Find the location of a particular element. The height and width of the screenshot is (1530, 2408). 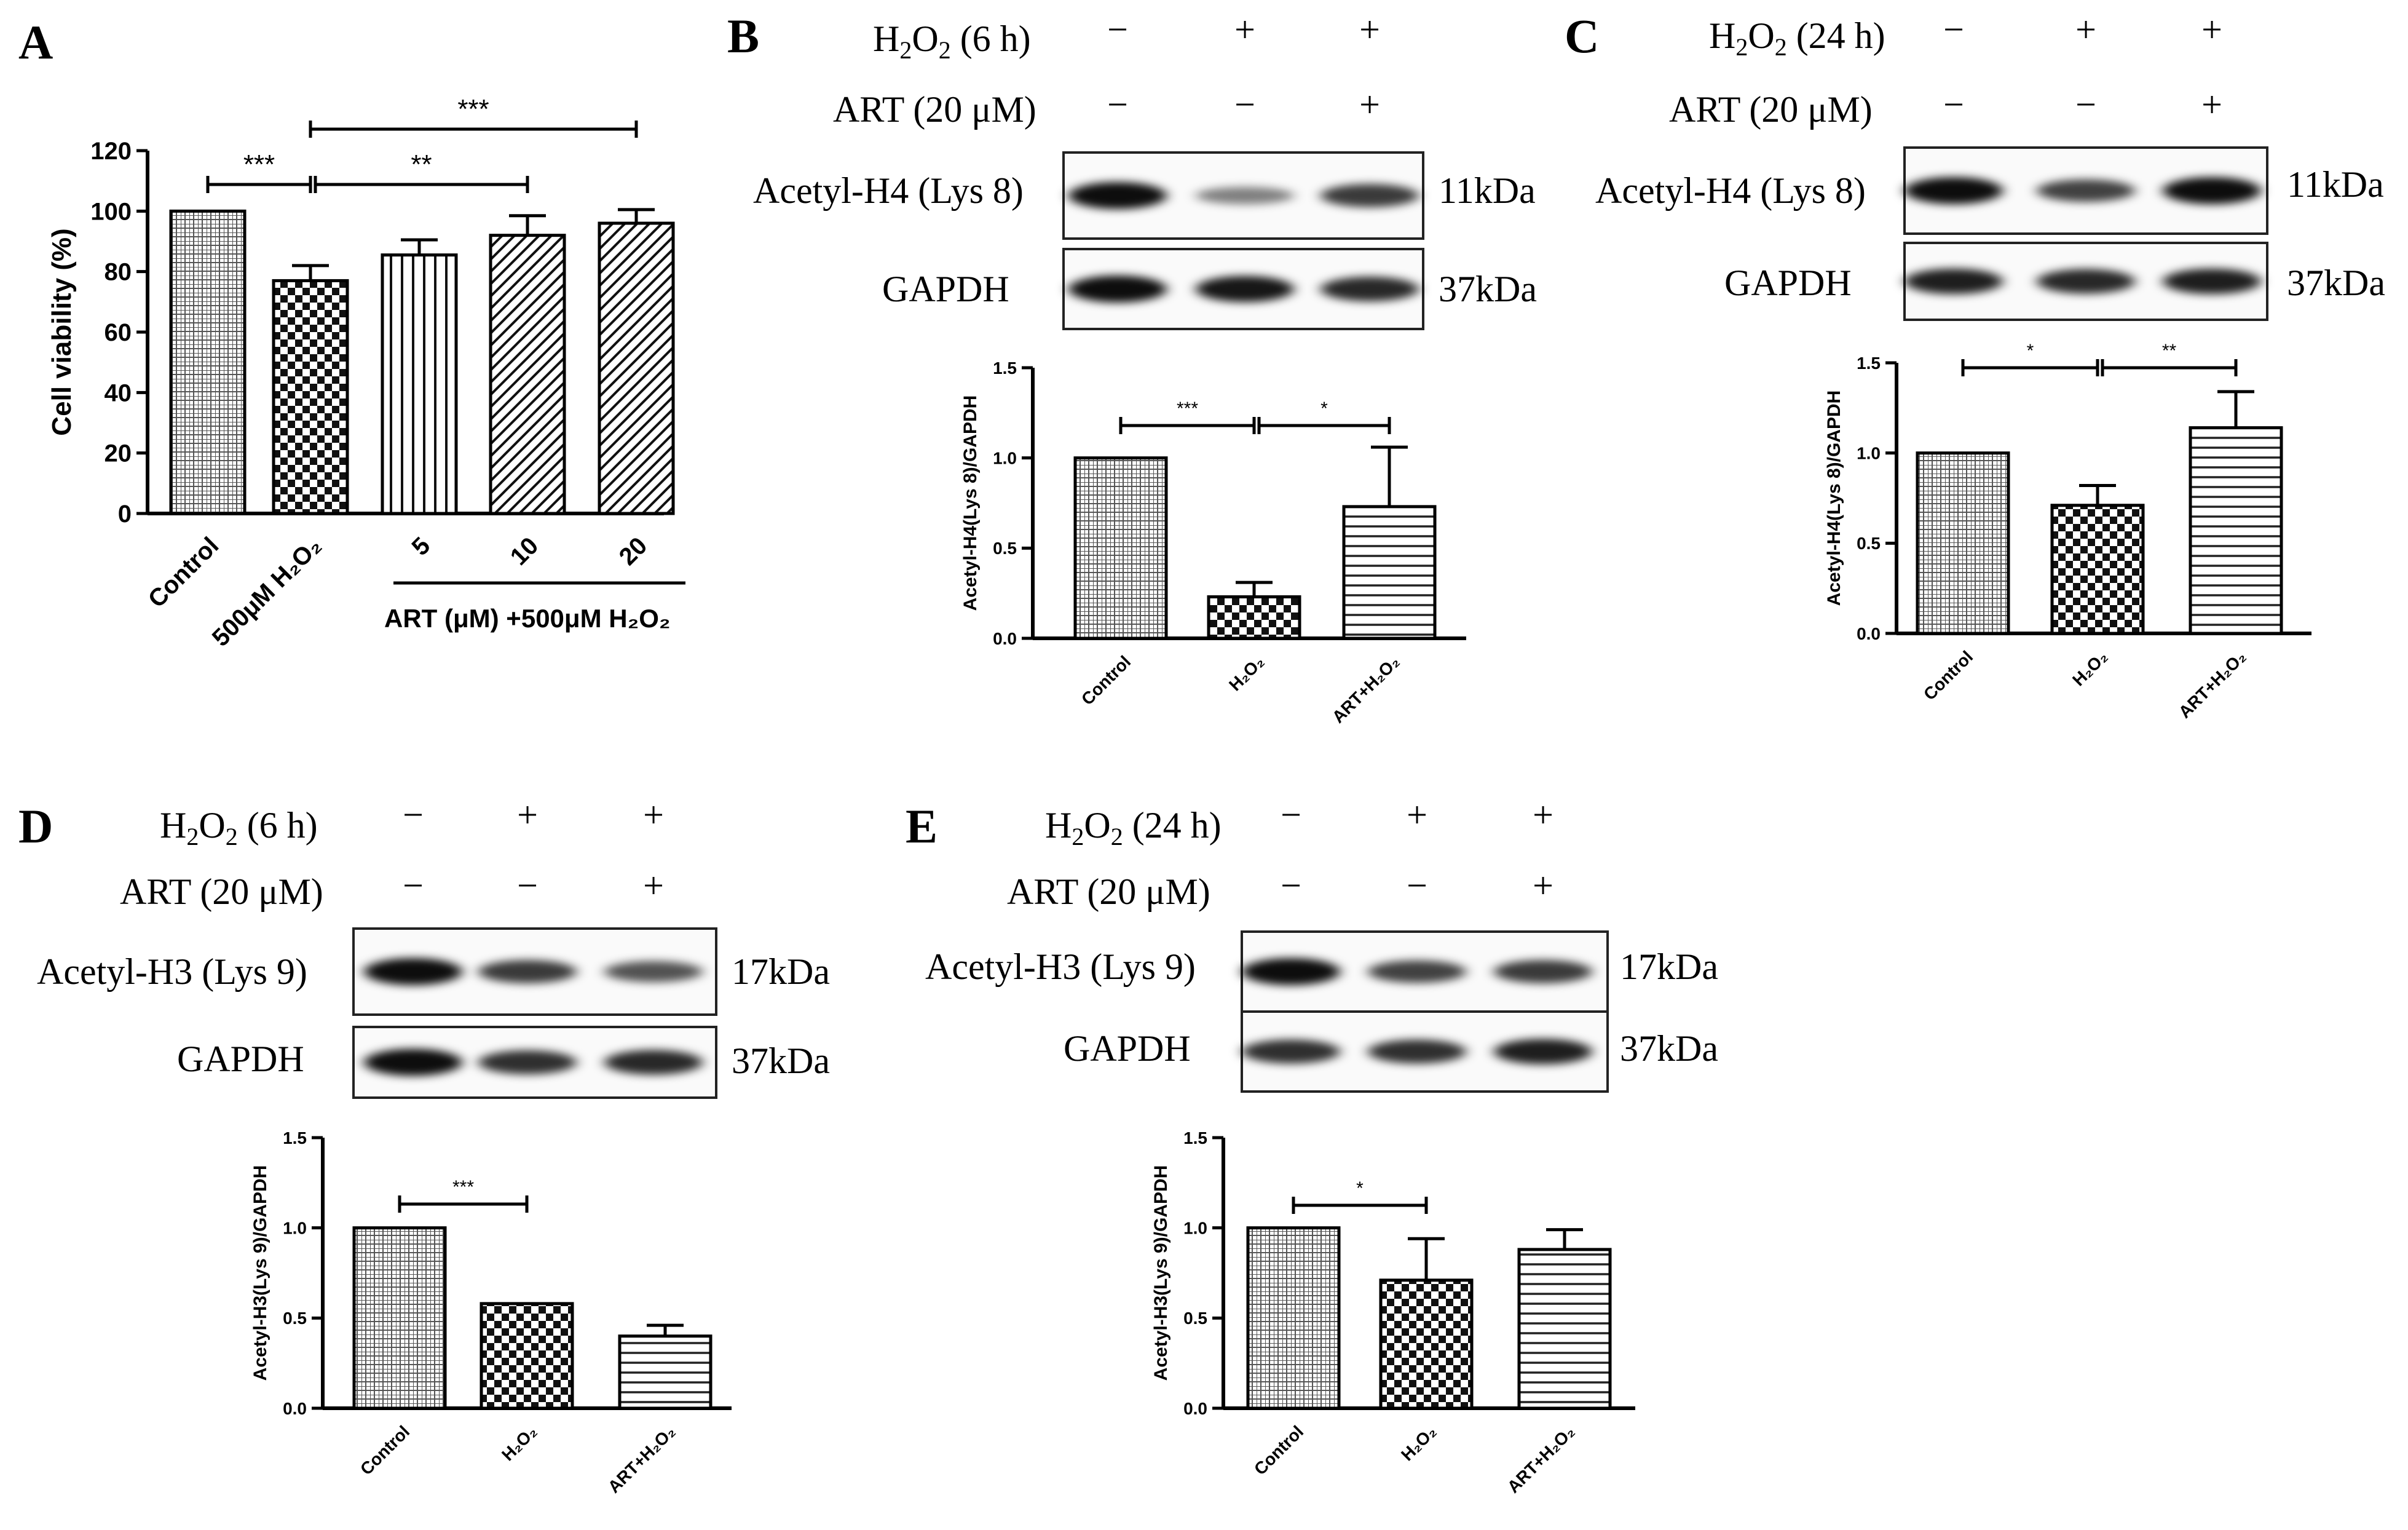

y-tick-label-a: 20 is located at coordinates (118, 453).